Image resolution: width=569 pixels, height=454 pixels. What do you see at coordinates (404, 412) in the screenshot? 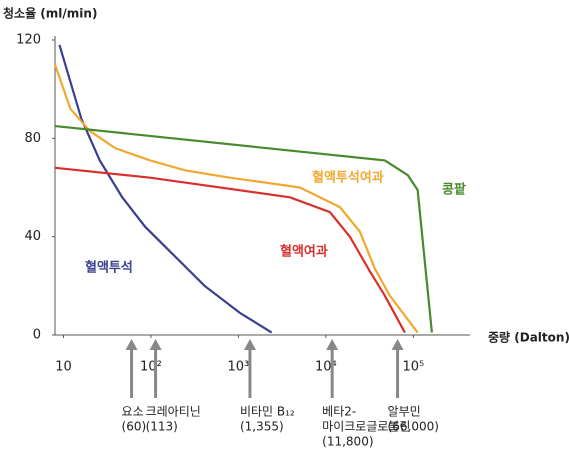
I see `marker-name: 알부민` at bounding box center [404, 412].